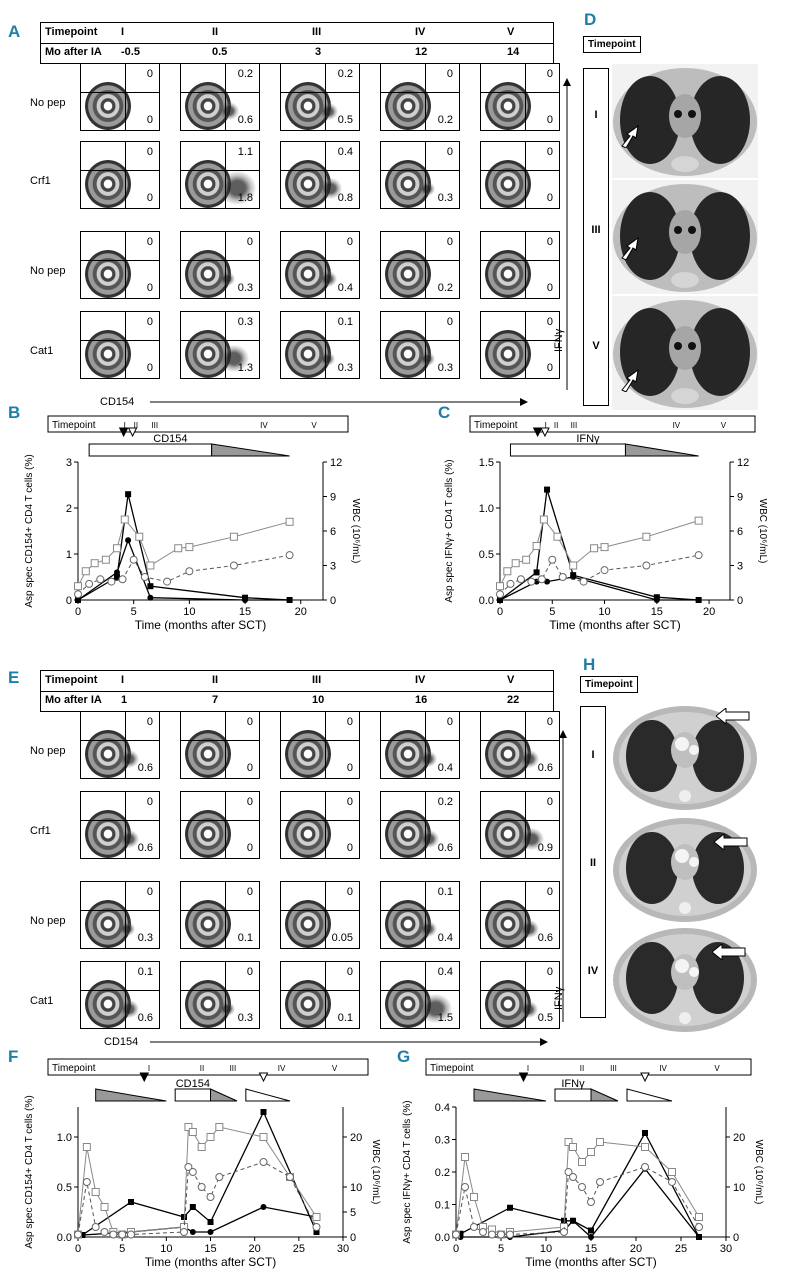 The image size is (791, 1280). I want to click on timepoint-box, so click(208, 1067).